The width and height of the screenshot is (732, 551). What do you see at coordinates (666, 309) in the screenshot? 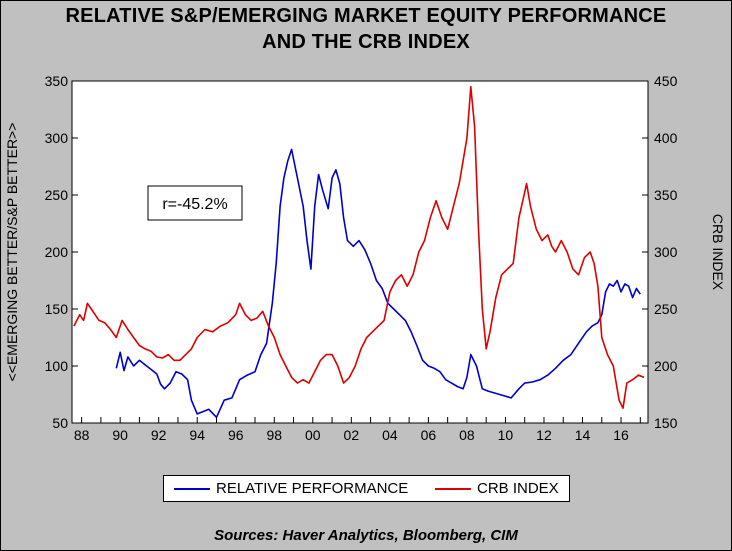
I see `right-axis-tick-label: 250` at bounding box center [666, 309].